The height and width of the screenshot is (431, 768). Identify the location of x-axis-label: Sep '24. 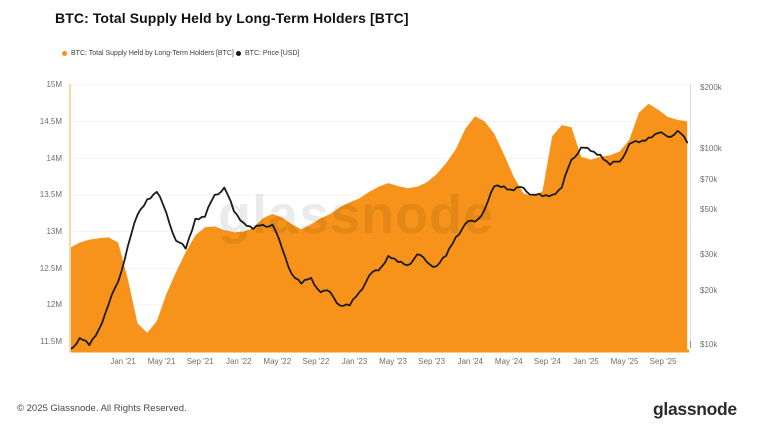
(547, 361).